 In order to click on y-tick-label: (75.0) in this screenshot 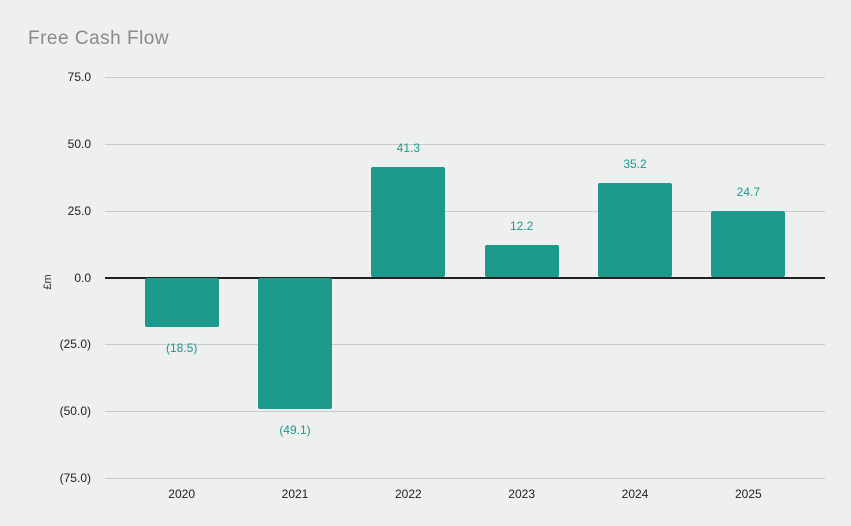, I will do `click(75, 478)`.